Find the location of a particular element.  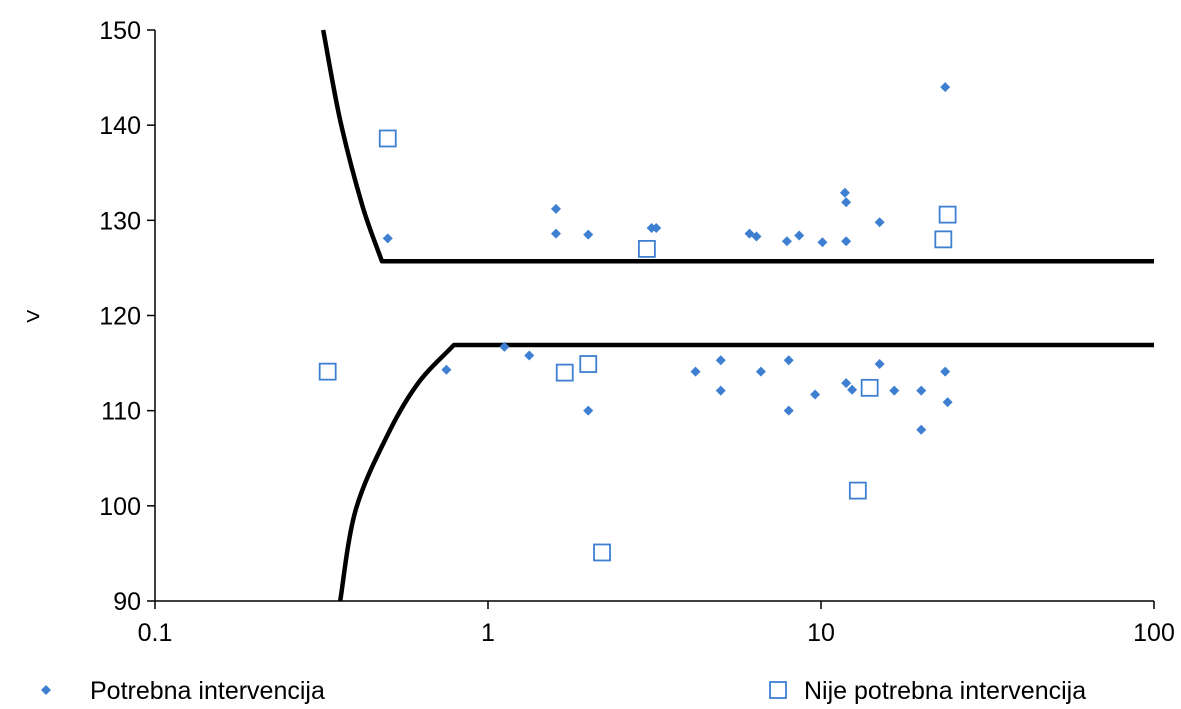

x-tick-label: 10 is located at coordinates (821, 633).